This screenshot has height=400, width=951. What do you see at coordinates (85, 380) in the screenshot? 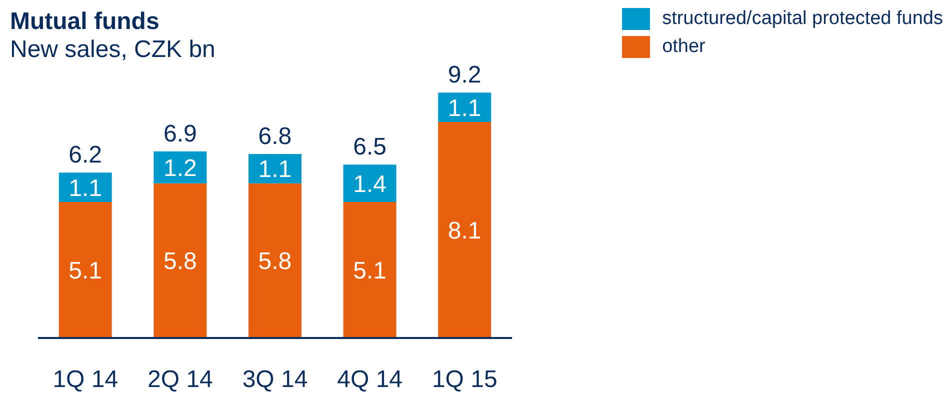
I see `x-tick-label: 1Q 14` at bounding box center [85, 380].